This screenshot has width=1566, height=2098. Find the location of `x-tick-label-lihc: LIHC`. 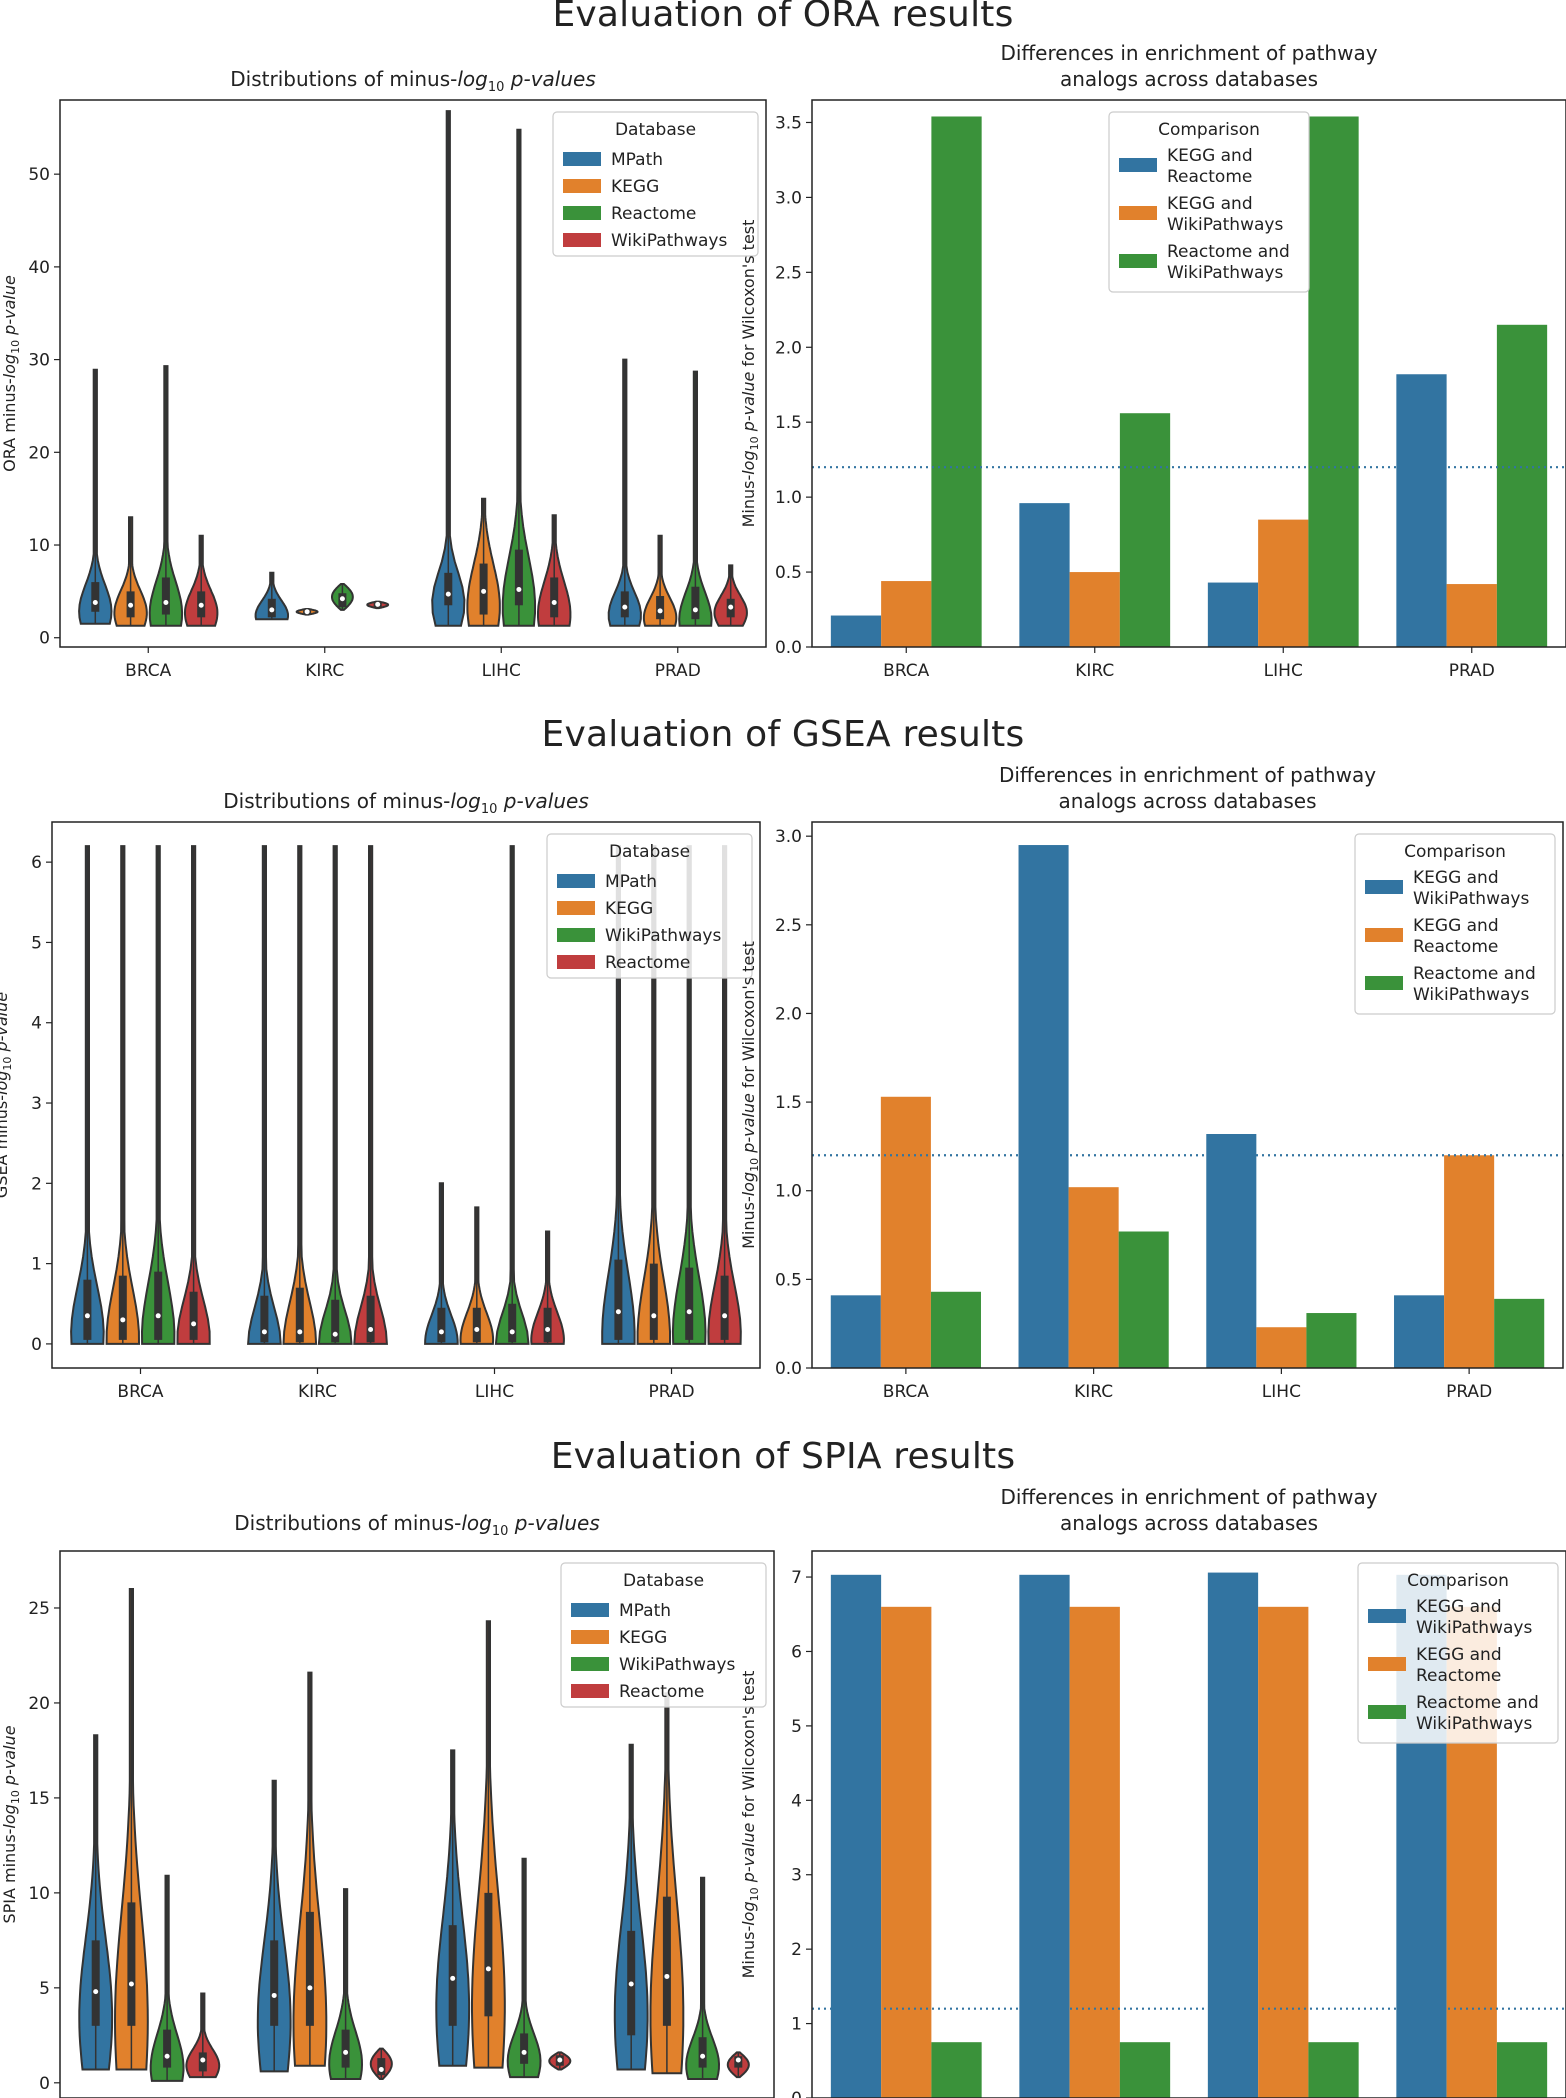

x-tick-label-lihc: LIHC is located at coordinates (1283, 671).